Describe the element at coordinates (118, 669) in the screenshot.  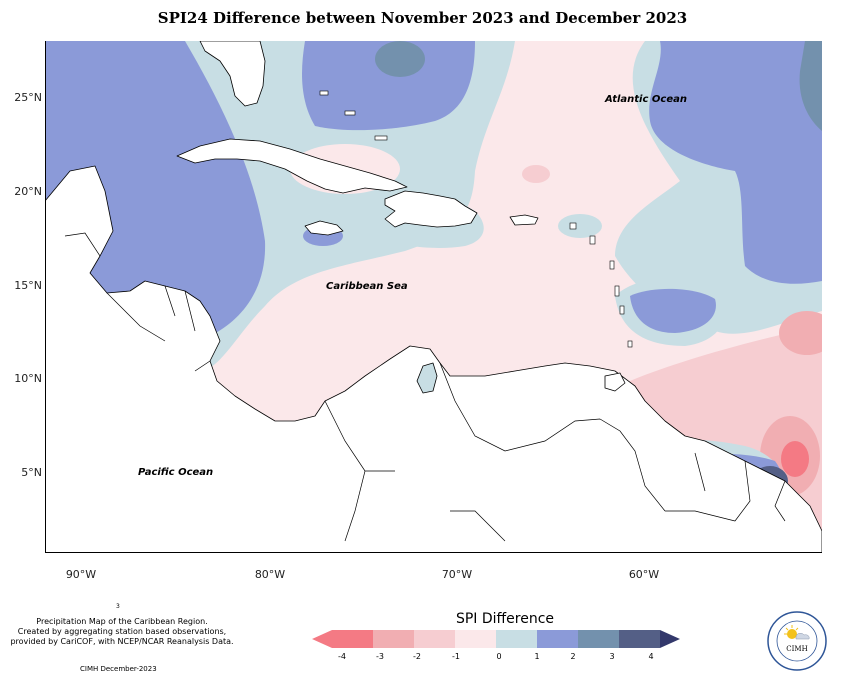
I see `caption-date: CIMH December-2023` at that location.